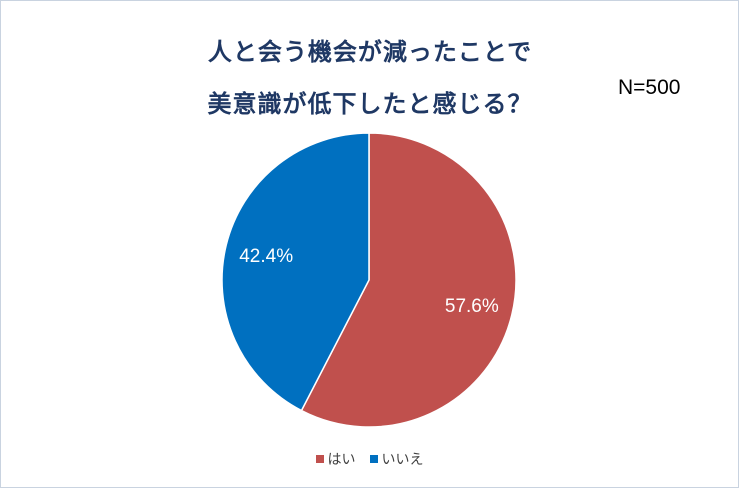 The width and height of the screenshot is (739, 488). Describe the element at coordinates (341, 460) in the screenshot. I see `legend-label-yes: はい` at that location.